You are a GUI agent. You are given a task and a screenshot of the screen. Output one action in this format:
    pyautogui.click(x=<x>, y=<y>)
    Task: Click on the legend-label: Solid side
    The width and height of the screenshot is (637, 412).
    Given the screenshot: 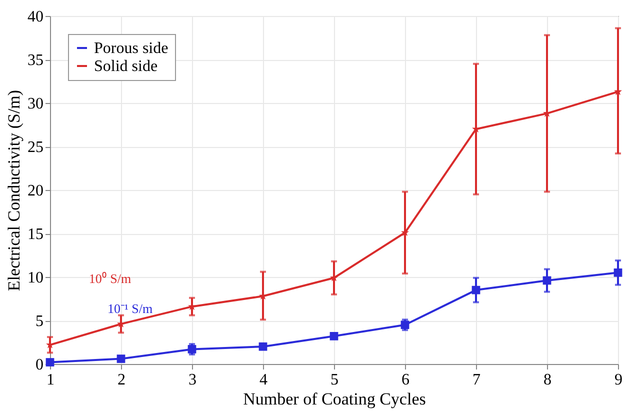 What is the action you would take?
    pyautogui.click(x=126, y=66)
    